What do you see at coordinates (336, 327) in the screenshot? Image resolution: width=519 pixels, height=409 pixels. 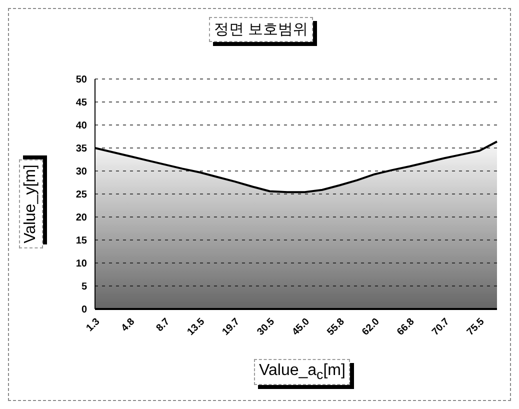 I see `x-tick-label: 55.8` at bounding box center [336, 327].